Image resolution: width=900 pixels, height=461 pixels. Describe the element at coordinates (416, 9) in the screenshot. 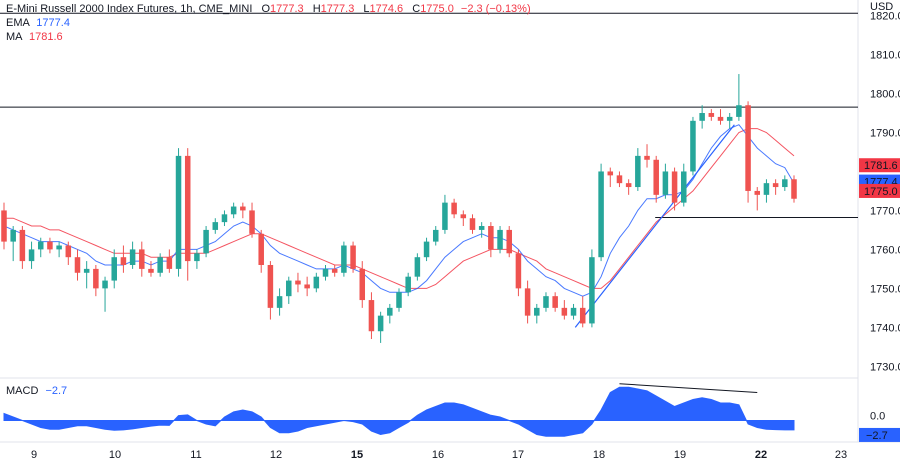

I see `close-label: C` at that location.